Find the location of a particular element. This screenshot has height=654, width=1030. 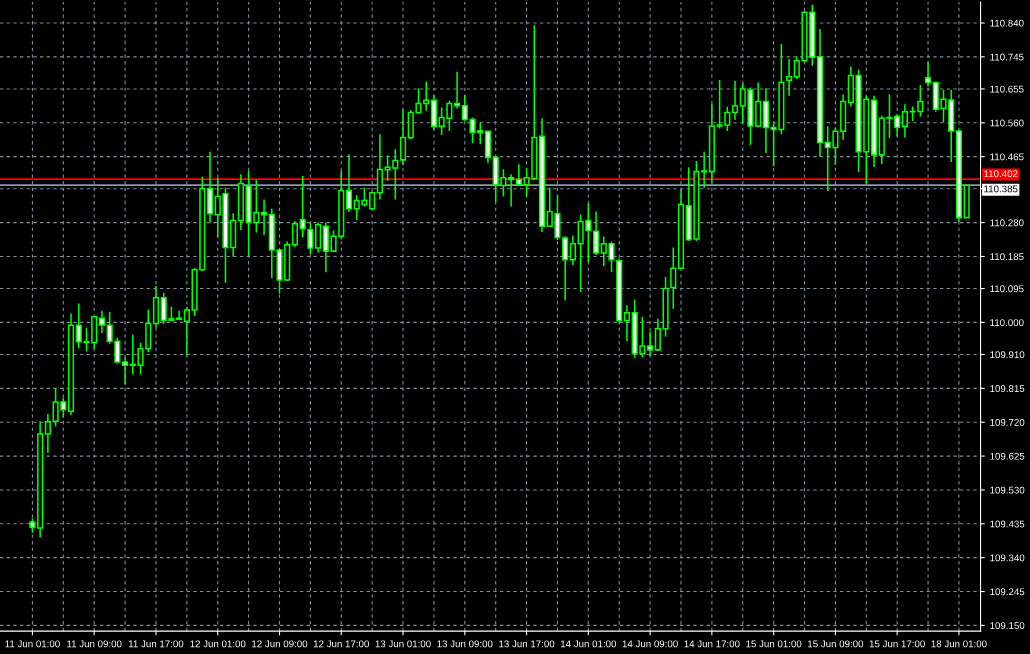

y-tick-label: 110.095 is located at coordinates (1007, 289).